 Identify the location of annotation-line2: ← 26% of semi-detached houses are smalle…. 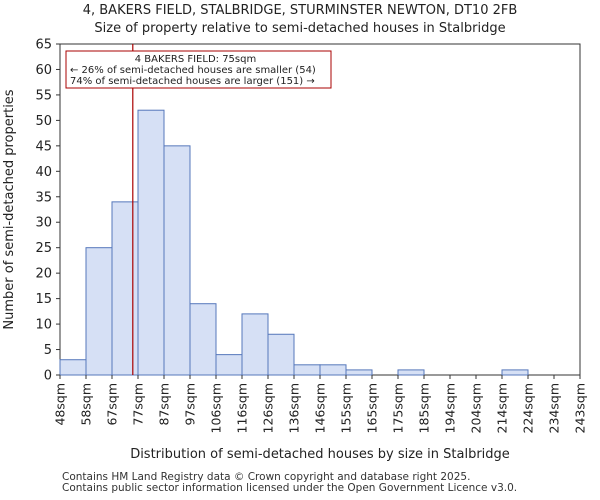
(193, 70).